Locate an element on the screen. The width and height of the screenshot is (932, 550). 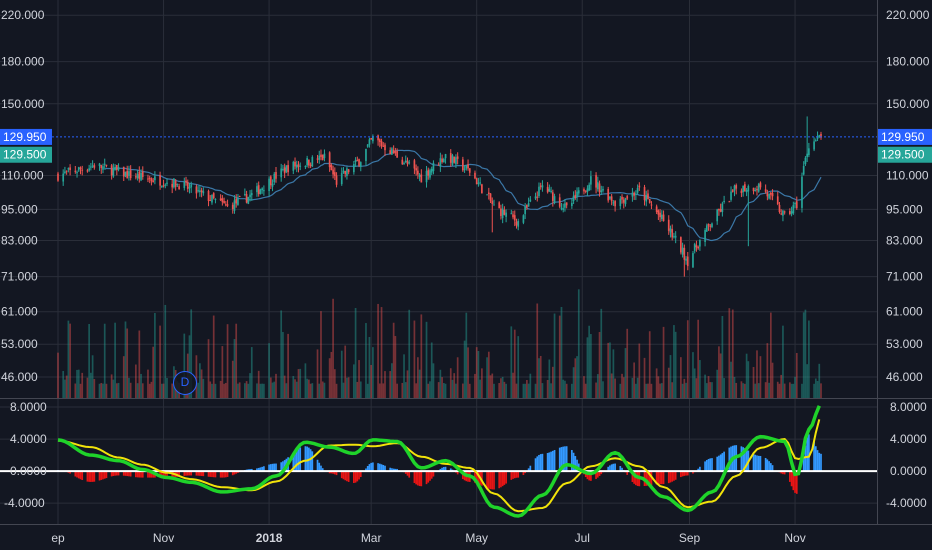
time-tick-label: Jul is located at coordinates (582, 538).